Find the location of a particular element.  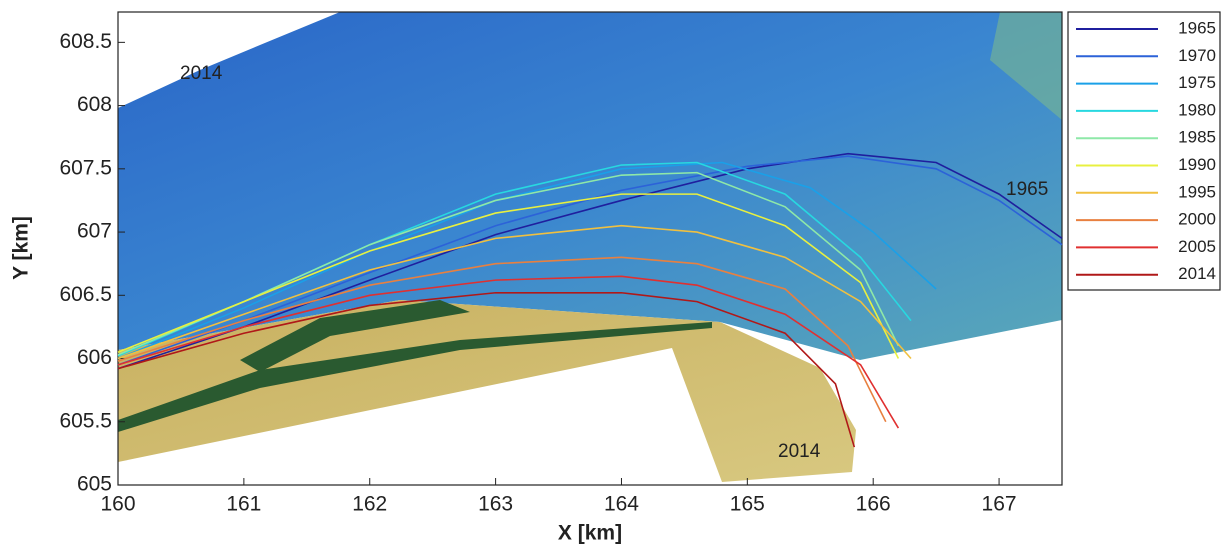

y-tick-label: 606.5 is located at coordinates (85, 294).